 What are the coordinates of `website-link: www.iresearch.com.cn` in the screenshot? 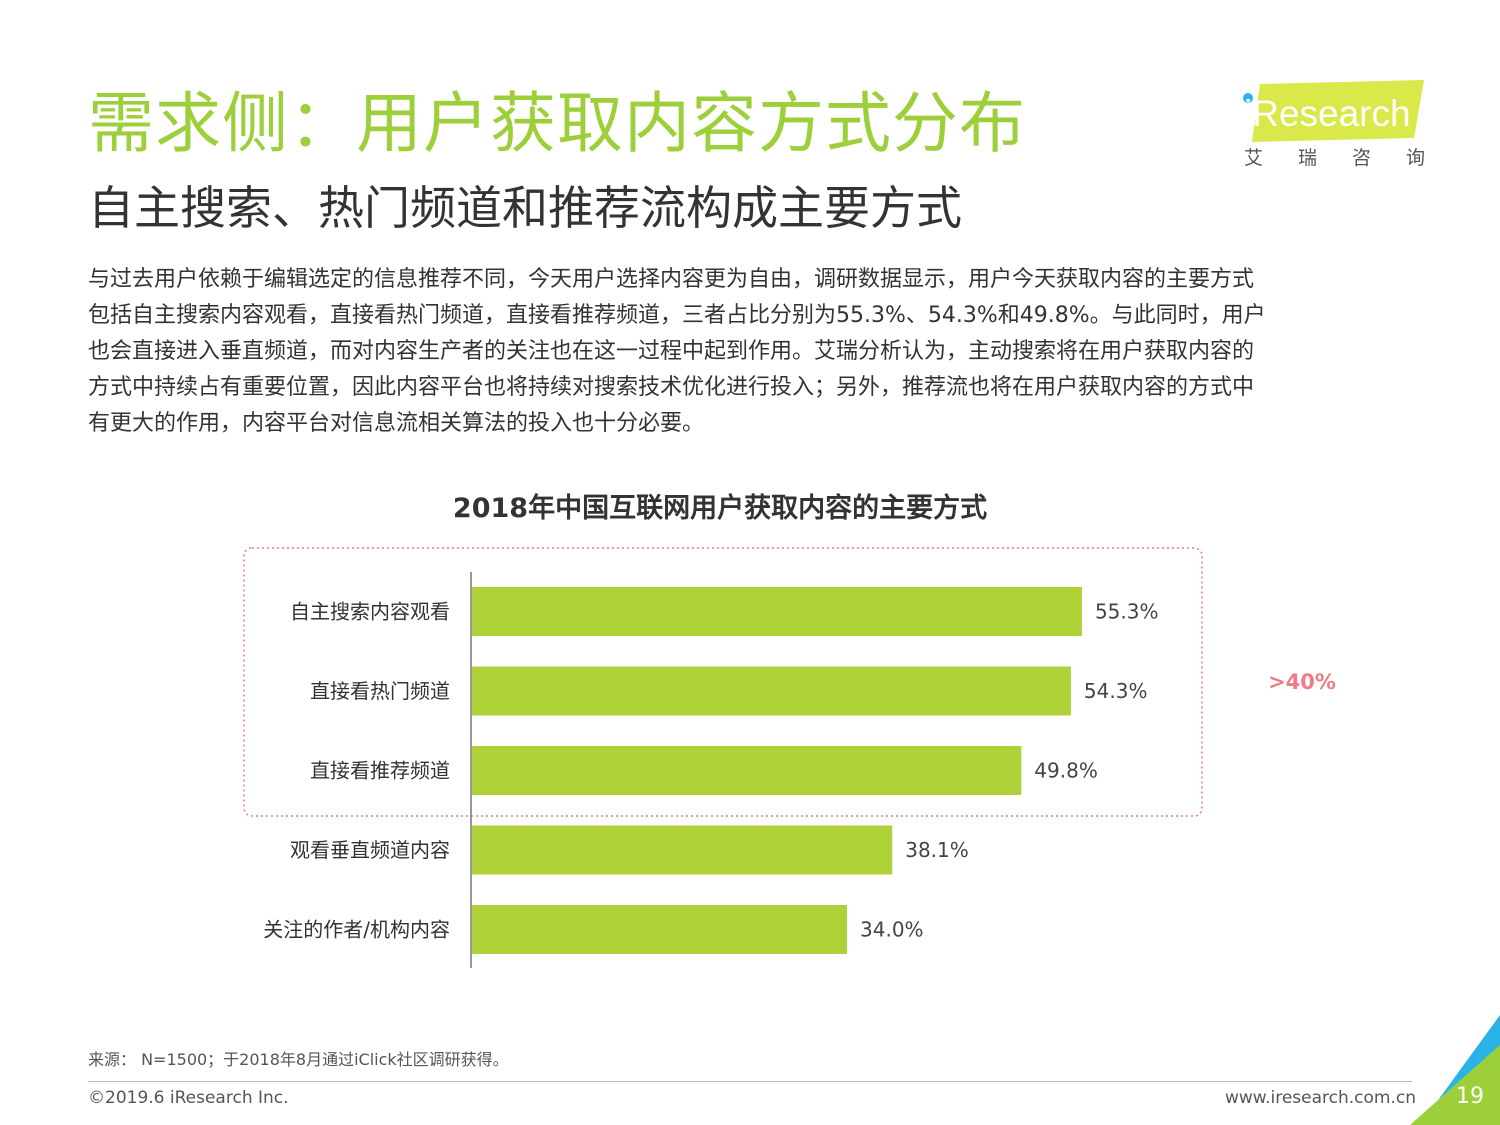 It's located at (1320, 1098).